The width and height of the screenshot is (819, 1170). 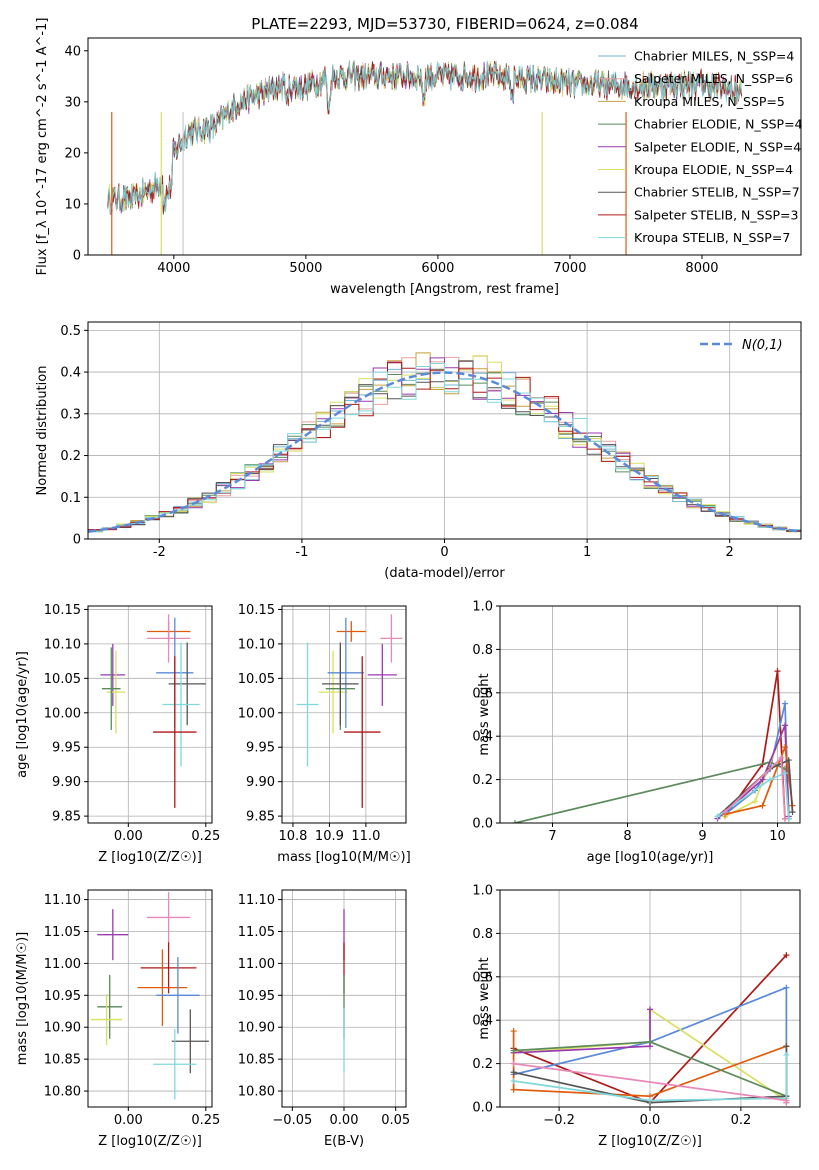 I want to click on x-axis-label: E(B-V), so click(x=344, y=1141).